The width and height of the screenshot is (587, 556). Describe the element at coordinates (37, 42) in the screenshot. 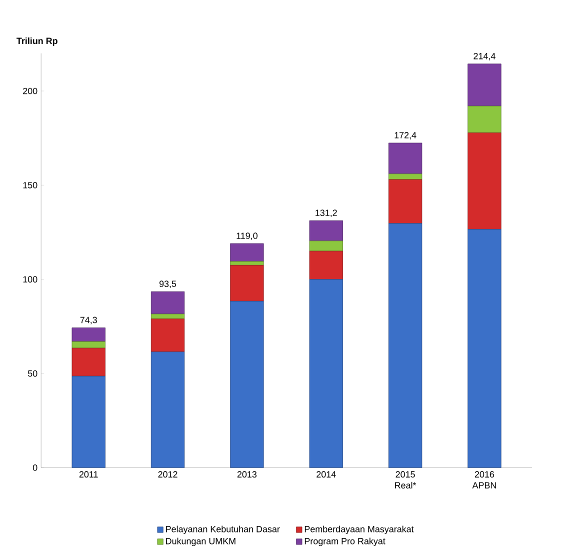

I see `y-axis-title: Triliun Rp` at that location.